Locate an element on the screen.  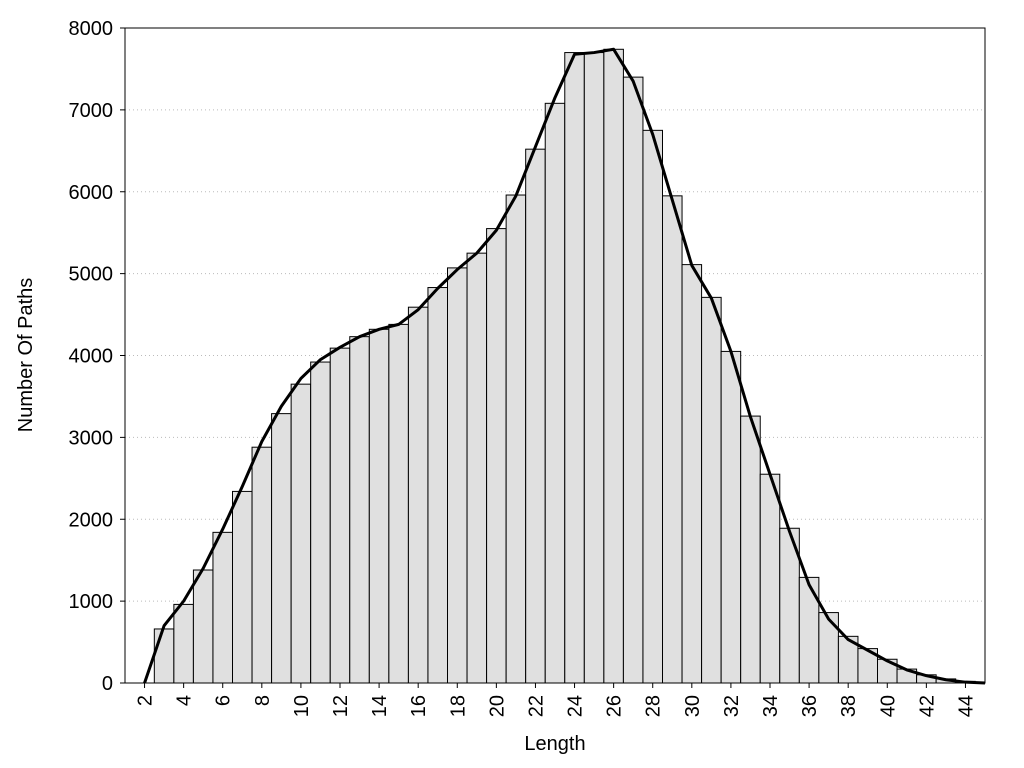
x-tick-label: 32 is located at coordinates (732, 706).